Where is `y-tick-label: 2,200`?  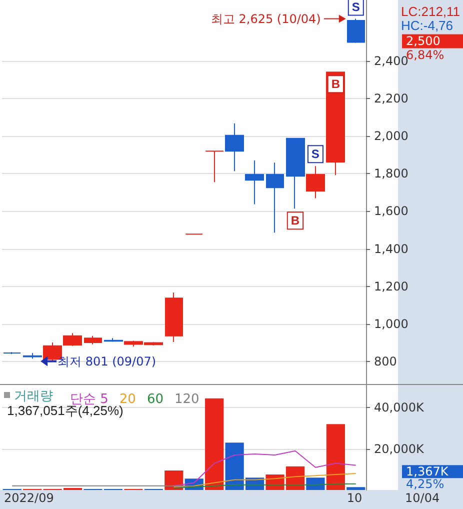 y-tick-label: 2,200 is located at coordinates (391, 99).